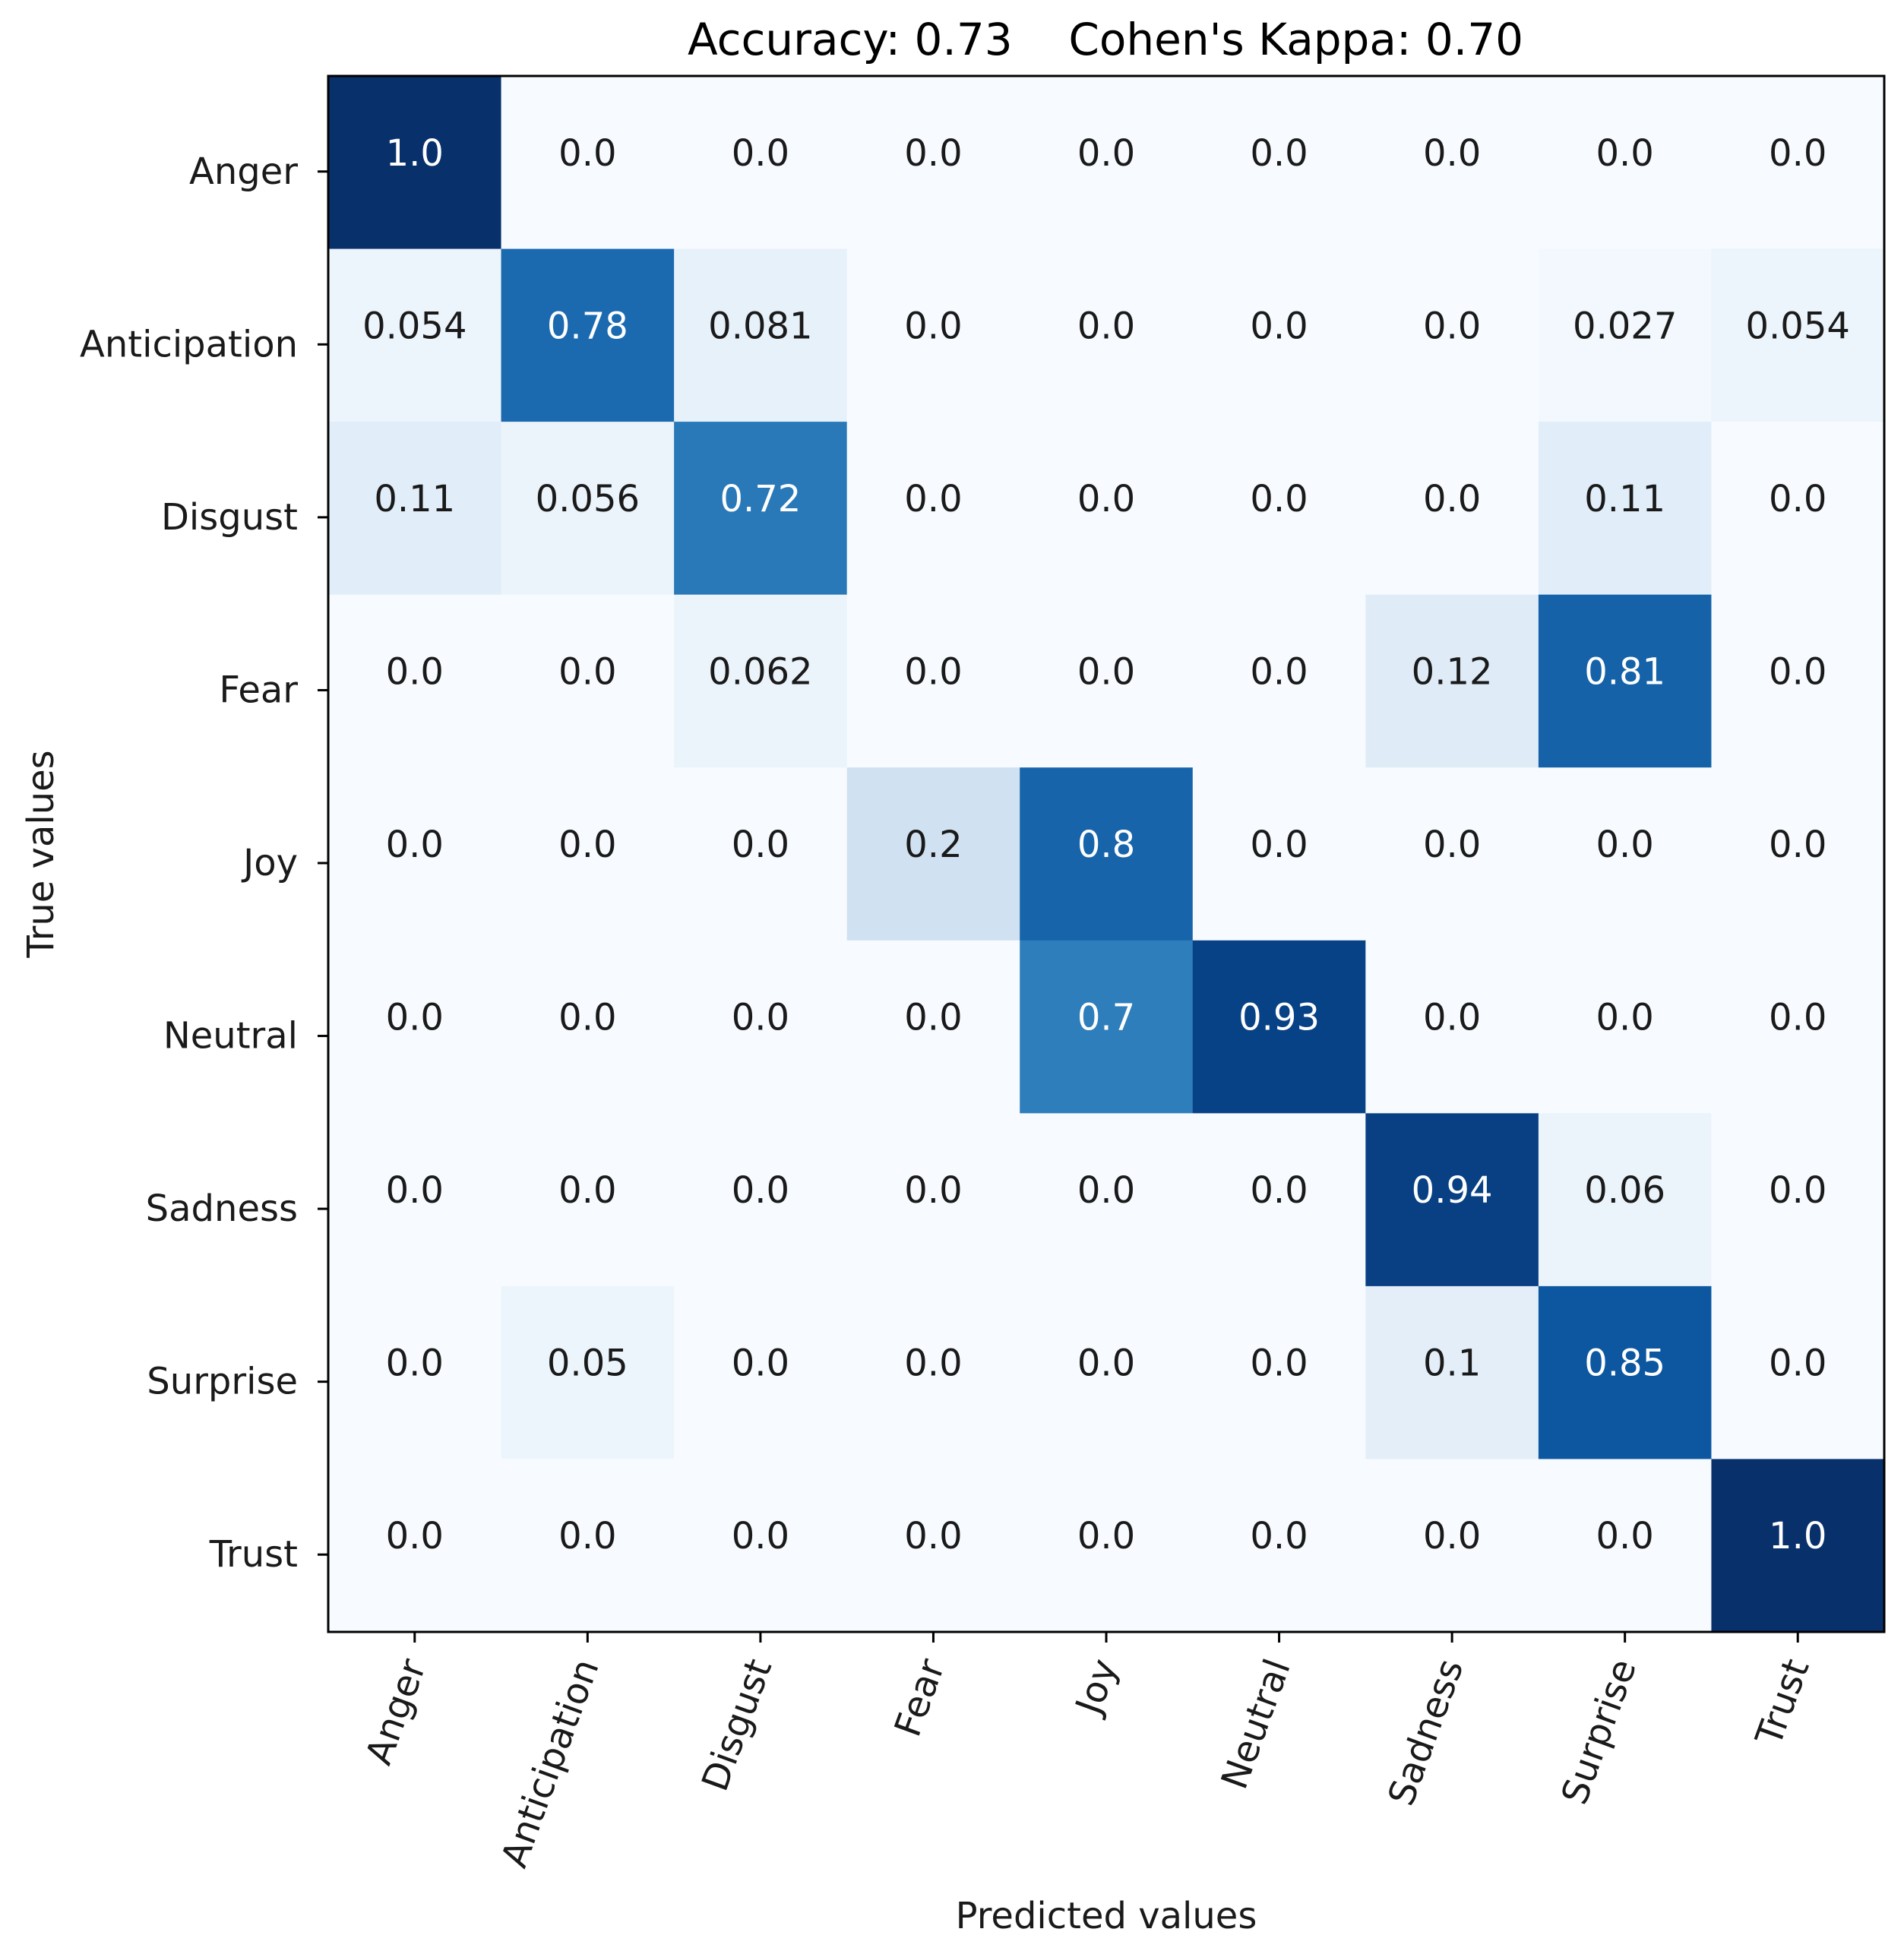 This screenshot has width=1904, height=1951. I want to click on y-tick-label: Neutral, so click(230, 1036).